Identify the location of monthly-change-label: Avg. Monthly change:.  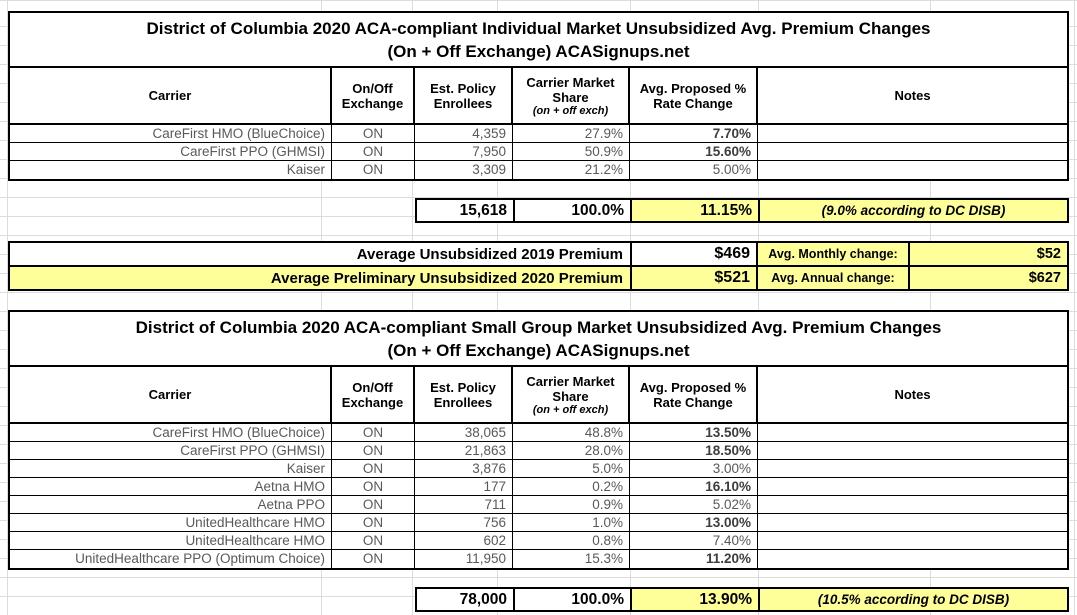
(832, 254).